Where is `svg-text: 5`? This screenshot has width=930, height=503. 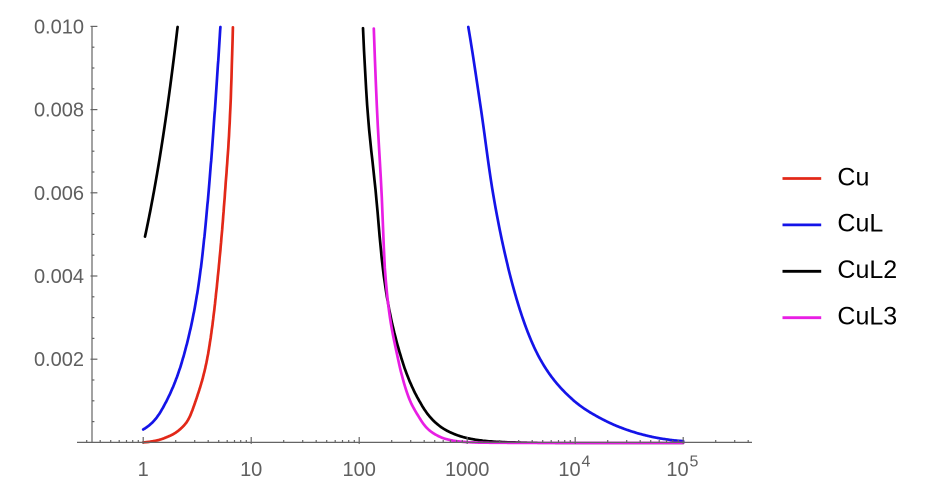
svg-text: 5 is located at coordinates (694, 462).